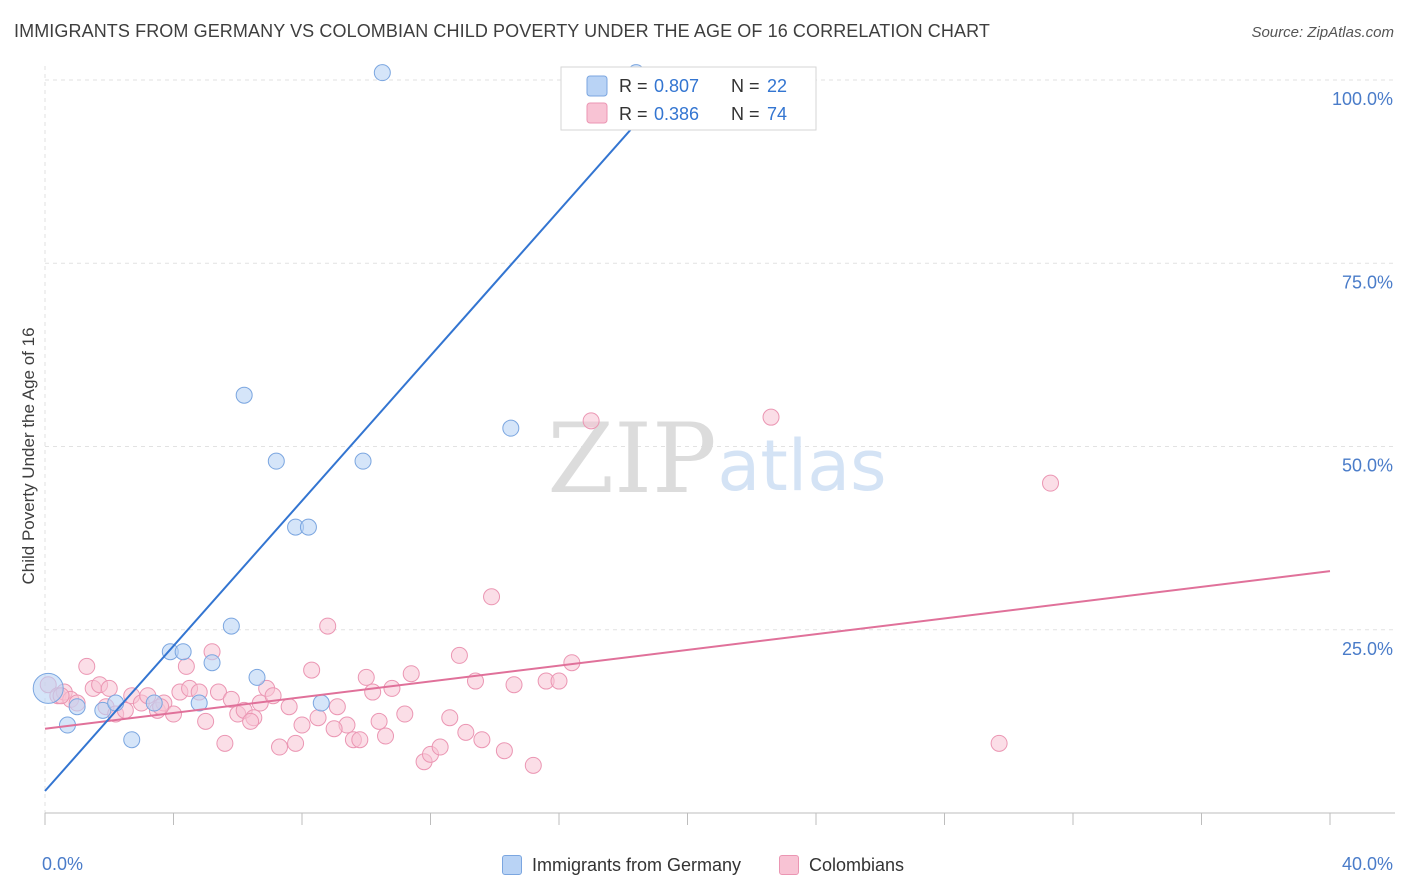 This screenshot has height=892, width=1406. I want to click on y-tick-label-2: 75.0%, so click(1367, 282).